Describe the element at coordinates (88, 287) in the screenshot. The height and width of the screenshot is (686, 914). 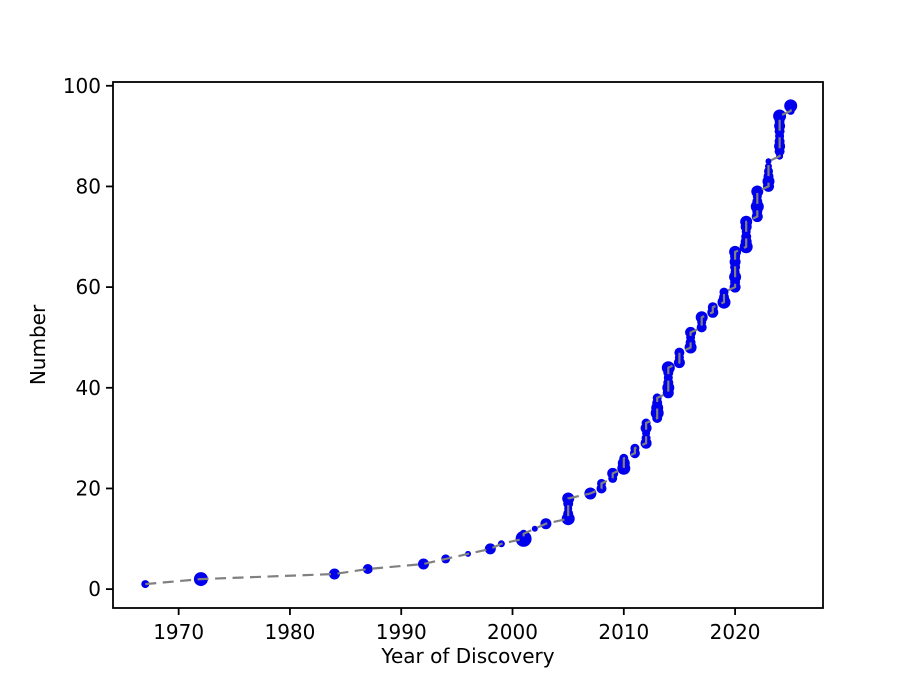
I see `y-tick-label: 60` at that location.